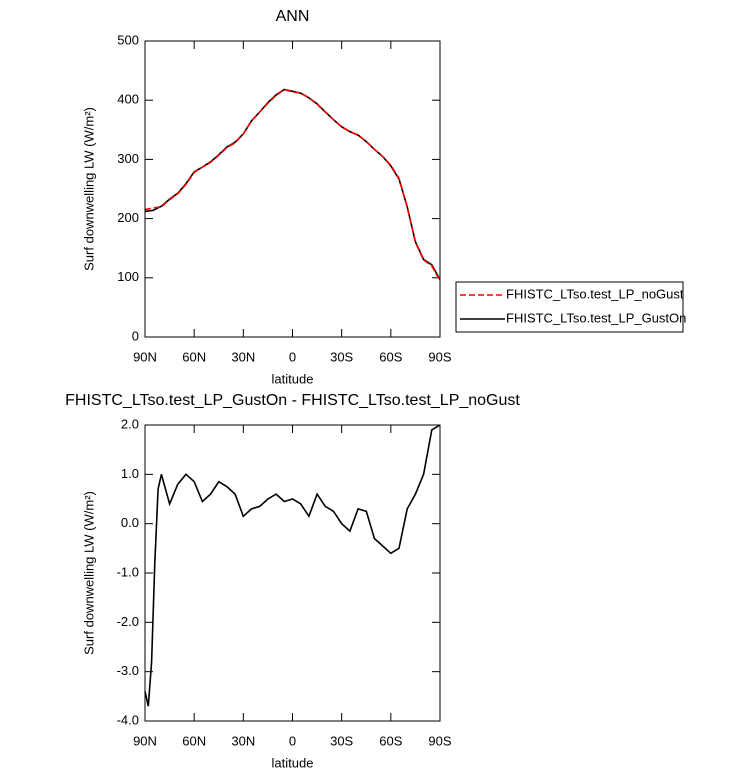 This screenshot has height=775, width=732. What do you see at coordinates (130, 423) in the screenshot?
I see `y-tick-label: 2.0` at bounding box center [130, 423].